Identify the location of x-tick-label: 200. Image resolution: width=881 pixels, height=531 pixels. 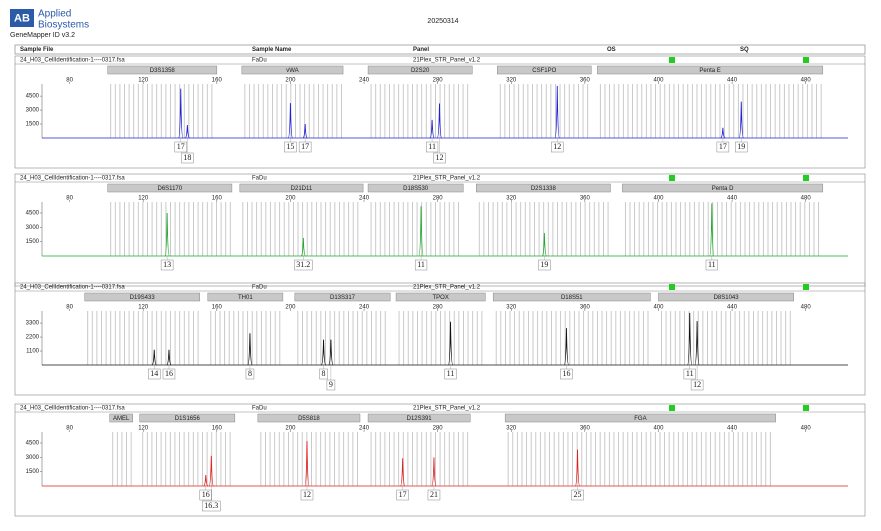
(290, 199).